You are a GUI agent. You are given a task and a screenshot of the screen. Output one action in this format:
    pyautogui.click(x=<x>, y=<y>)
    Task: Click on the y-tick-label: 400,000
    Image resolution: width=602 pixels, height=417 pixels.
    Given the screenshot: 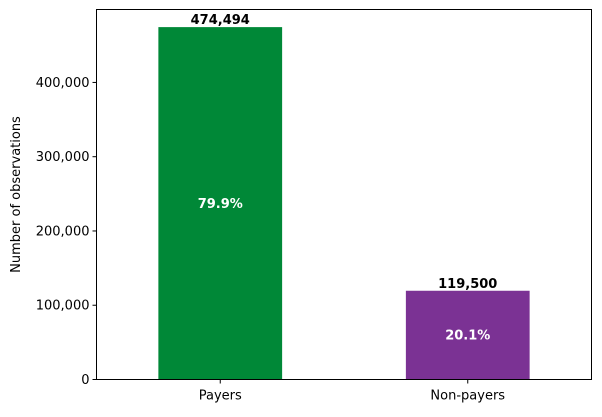 What is the action you would take?
    pyautogui.click(x=63, y=83)
    